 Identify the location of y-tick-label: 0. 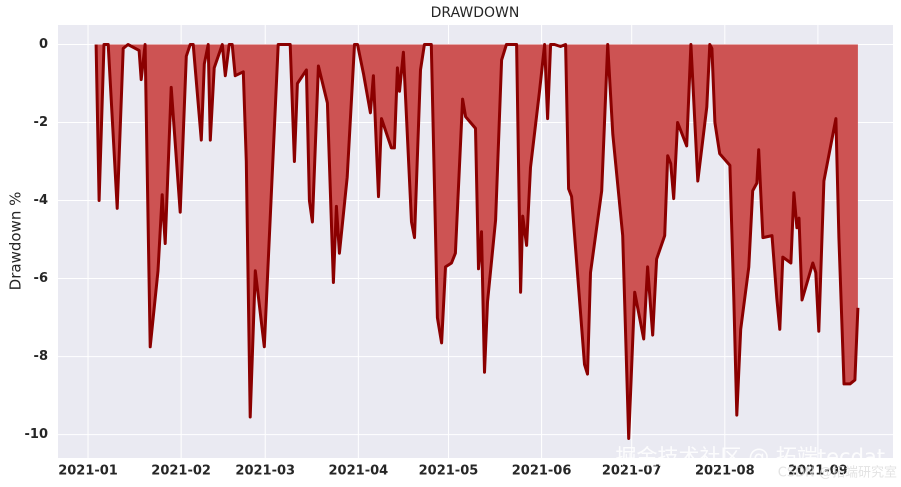
(43, 44).